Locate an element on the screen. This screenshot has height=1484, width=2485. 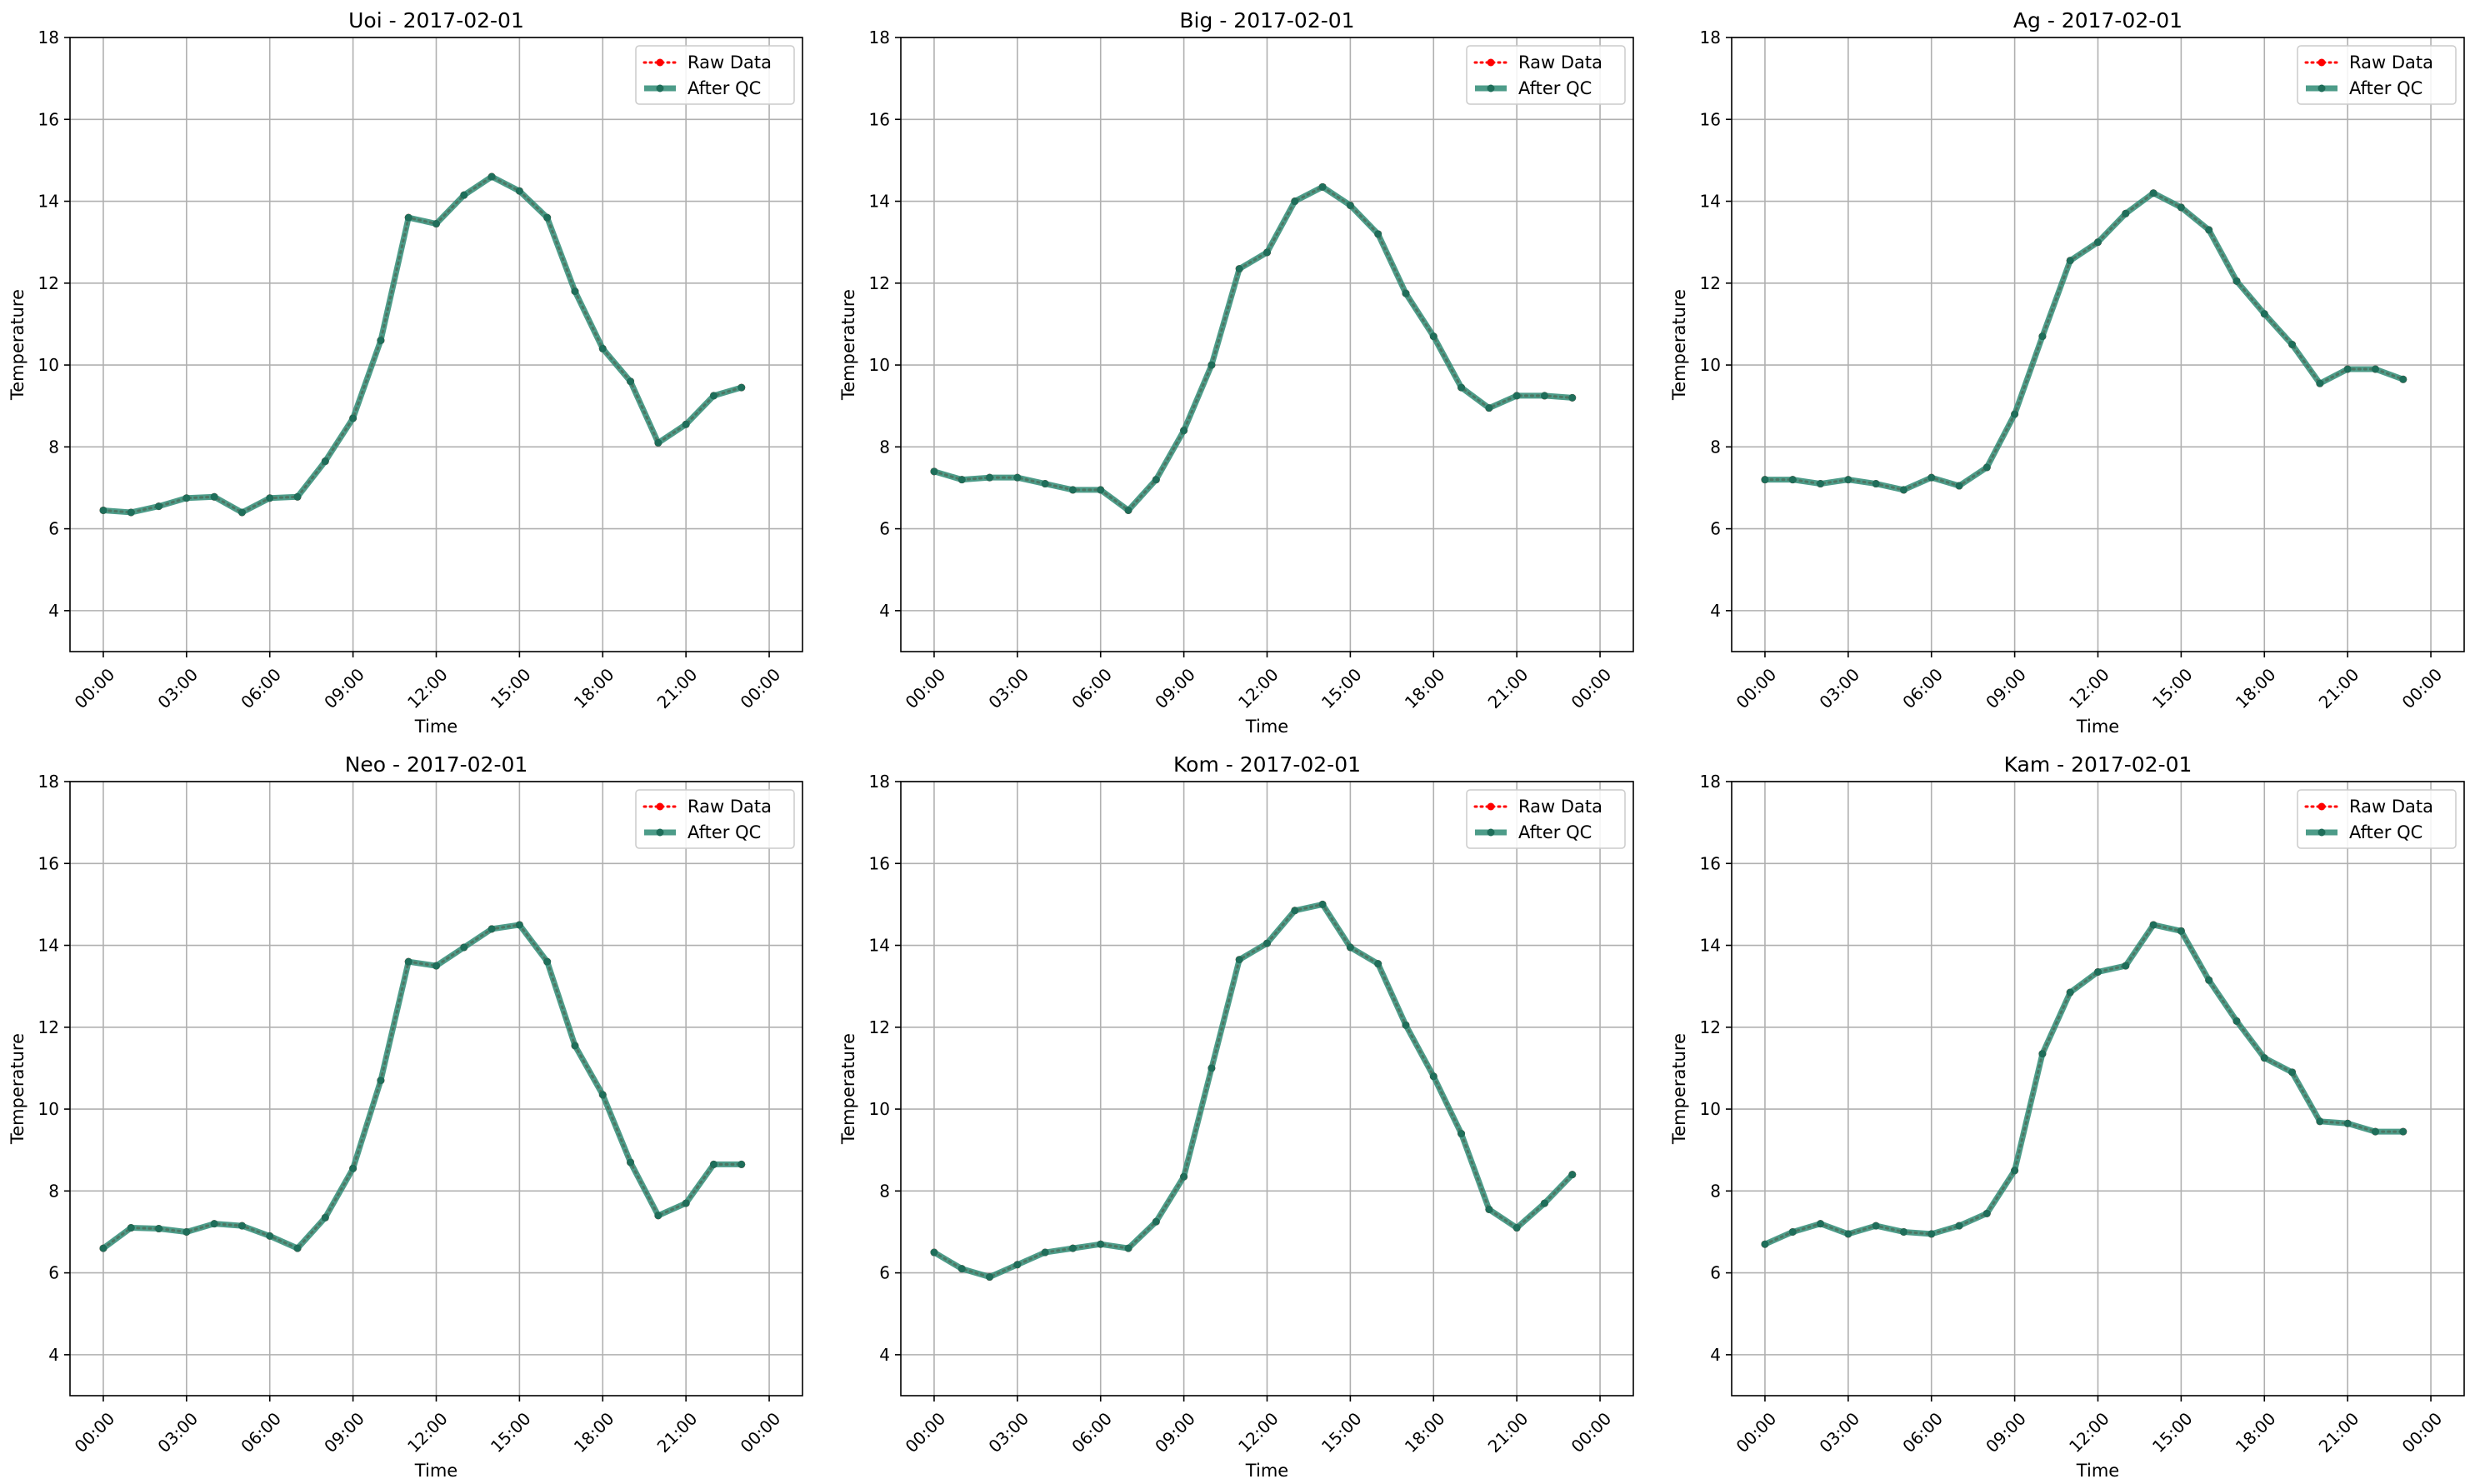
x-tick-label: 06:00 is located at coordinates (1922, 688).